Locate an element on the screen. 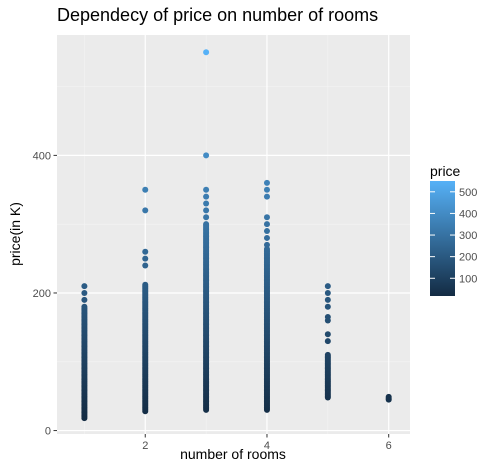  legend-colorbar is located at coordinates (442, 238).